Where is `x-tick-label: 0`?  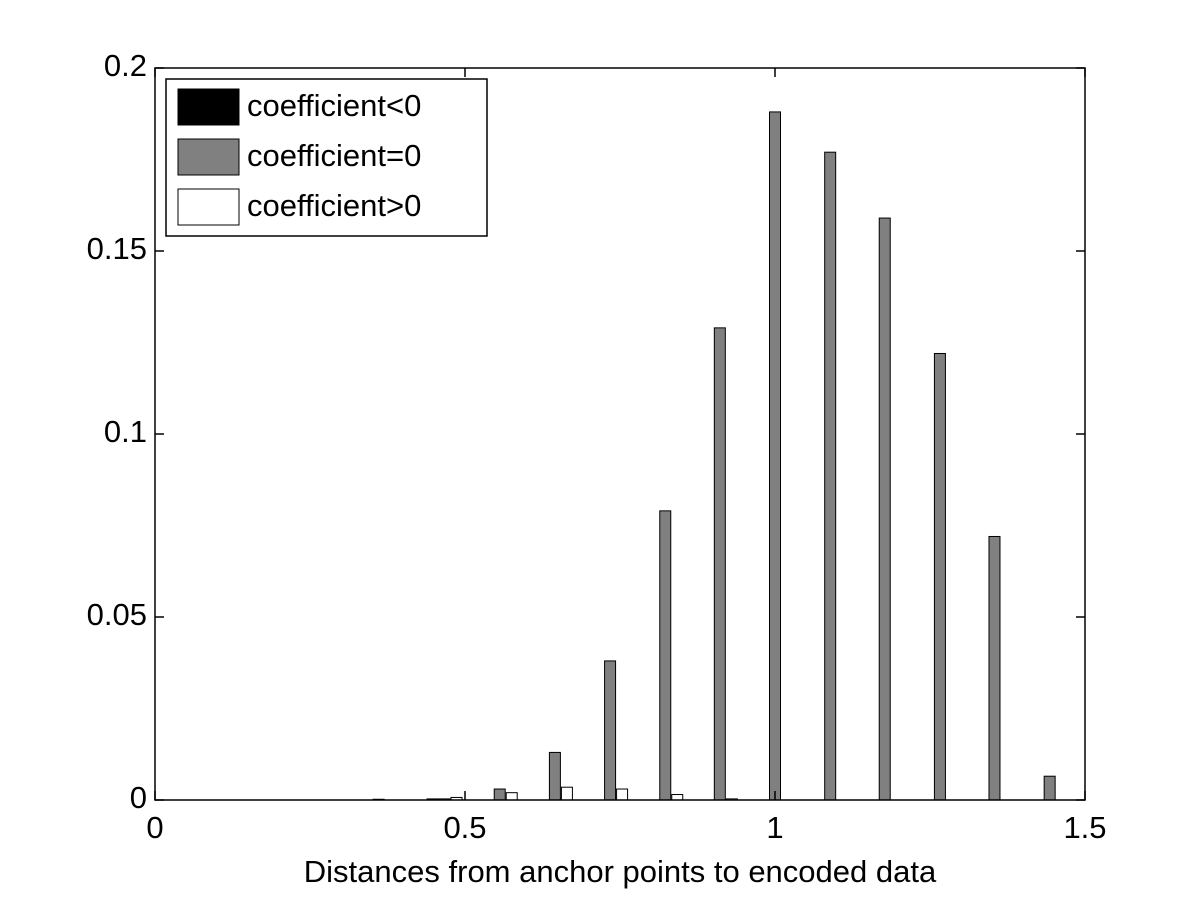 x-tick-label: 0 is located at coordinates (154, 827).